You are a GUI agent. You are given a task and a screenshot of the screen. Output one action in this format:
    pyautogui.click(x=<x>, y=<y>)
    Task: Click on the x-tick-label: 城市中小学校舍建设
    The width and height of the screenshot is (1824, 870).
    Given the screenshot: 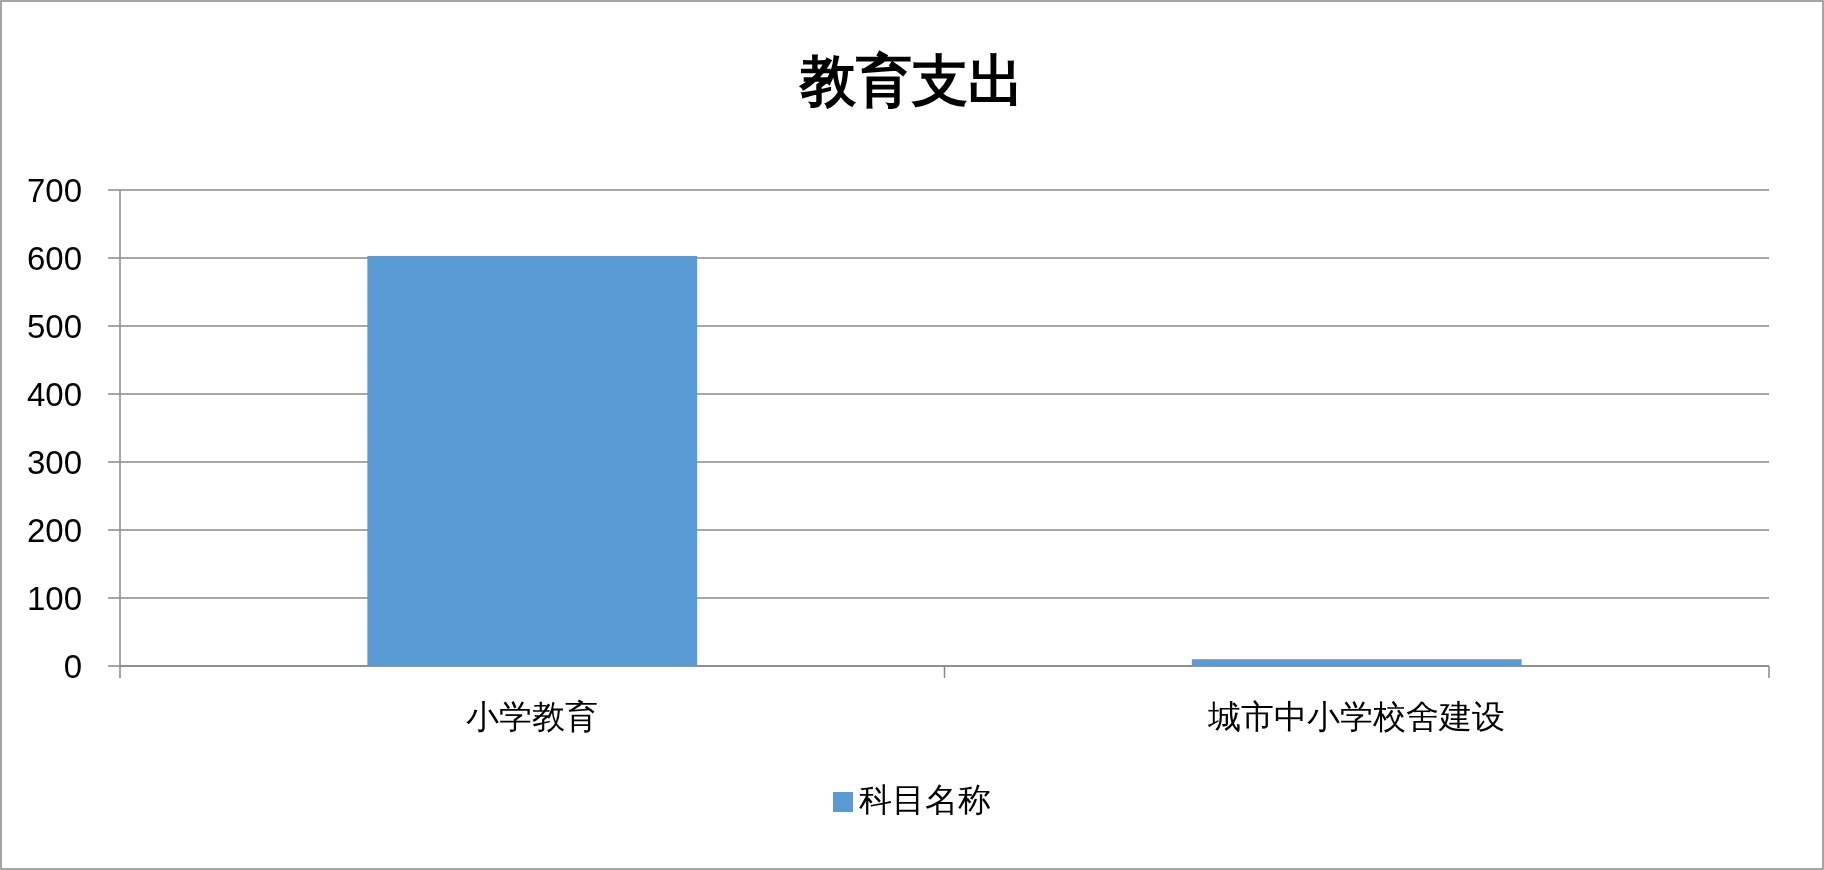 What is the action you would take?
    pyautogui.click(x=1356, y=716)
    